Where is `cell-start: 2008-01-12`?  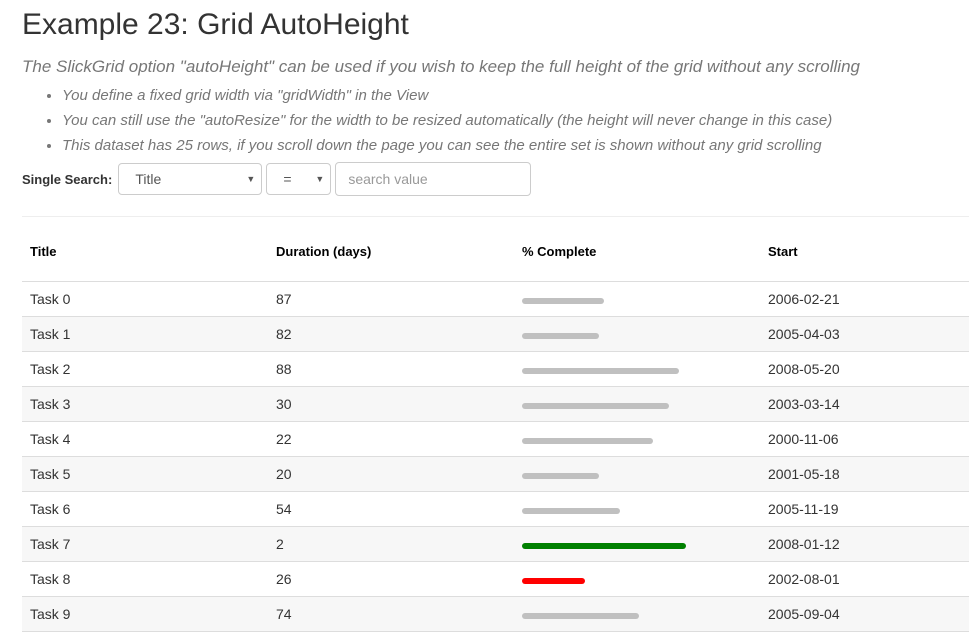
cell-start: 2008-01-12 is located at coordinates (804, 544).